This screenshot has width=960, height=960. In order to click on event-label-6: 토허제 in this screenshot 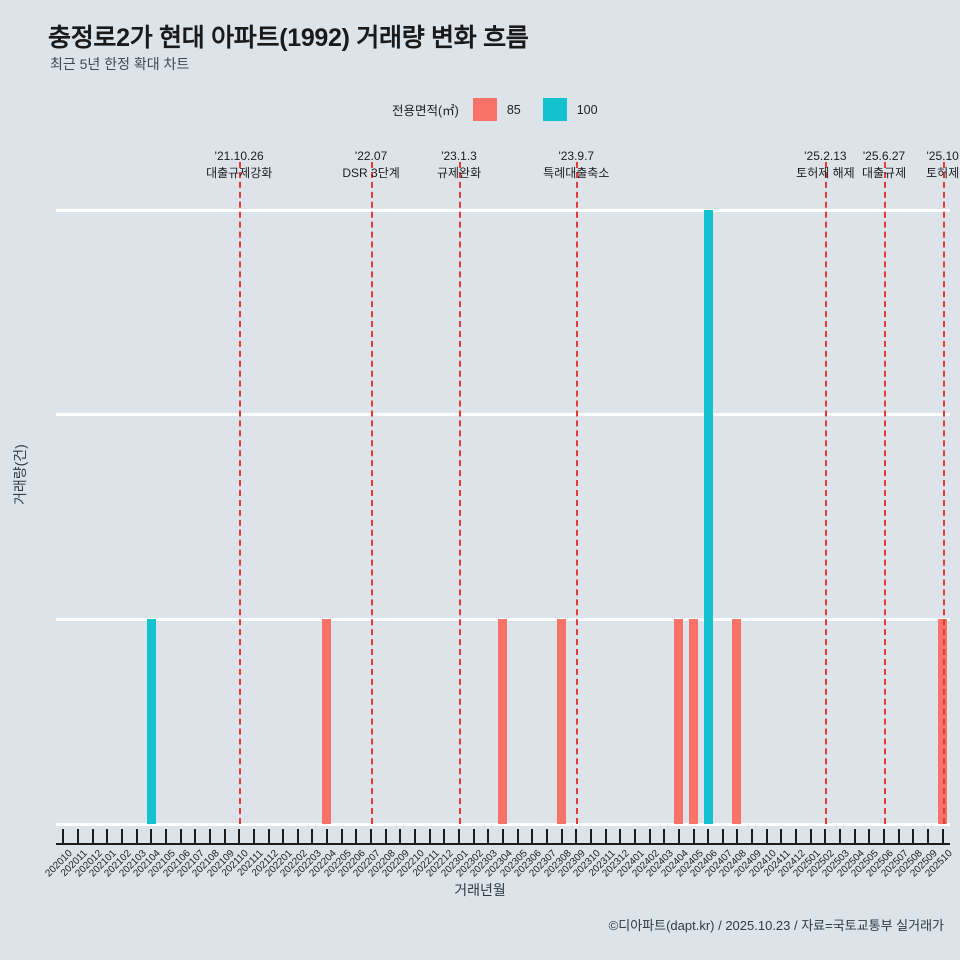, I will do `click(943, 173)`.